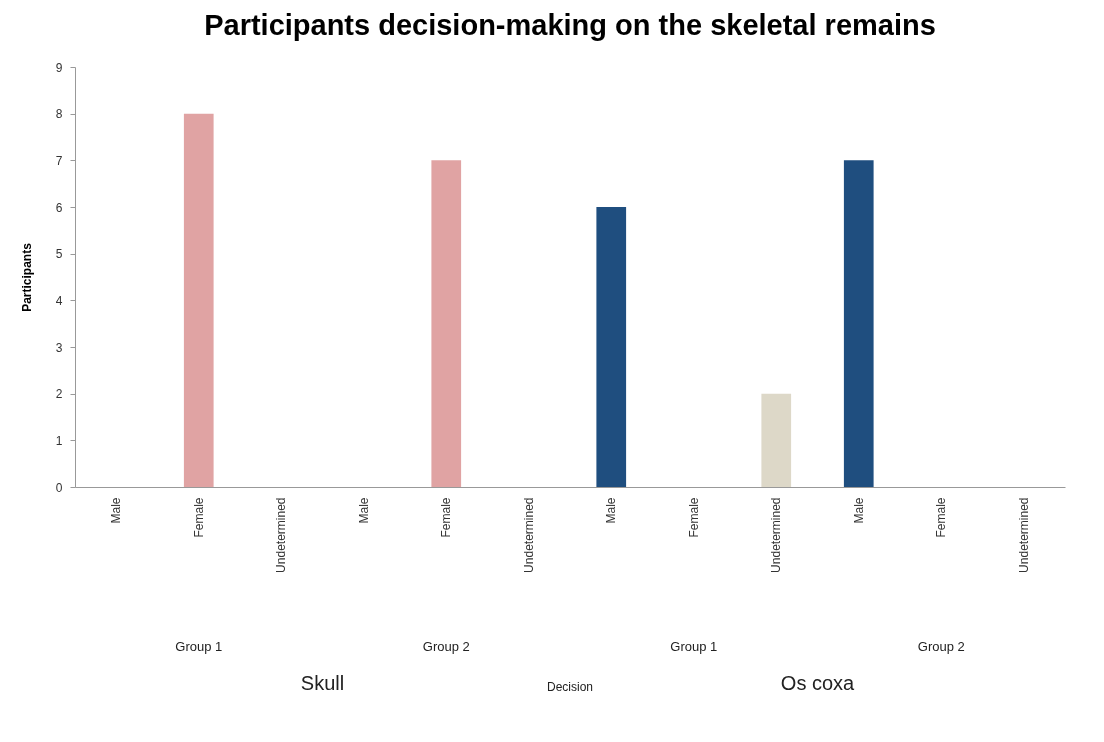  What do you see at coordinates (59, 300) in the screenshot?
I see `y-tick-label: 4` at bounding box center [59, 300].